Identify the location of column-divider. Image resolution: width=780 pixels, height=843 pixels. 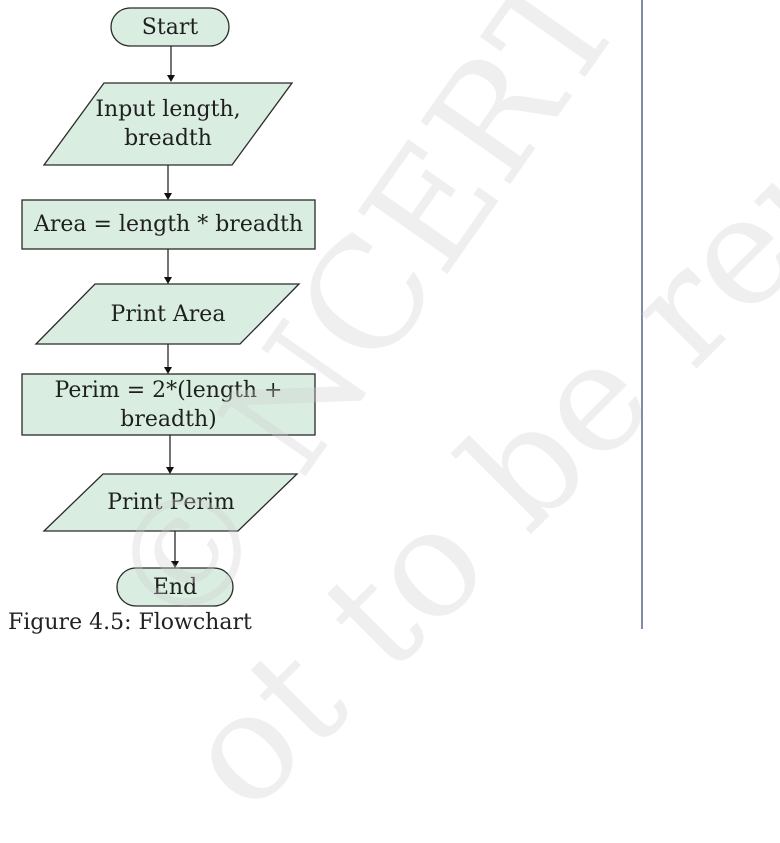
(642, 314).